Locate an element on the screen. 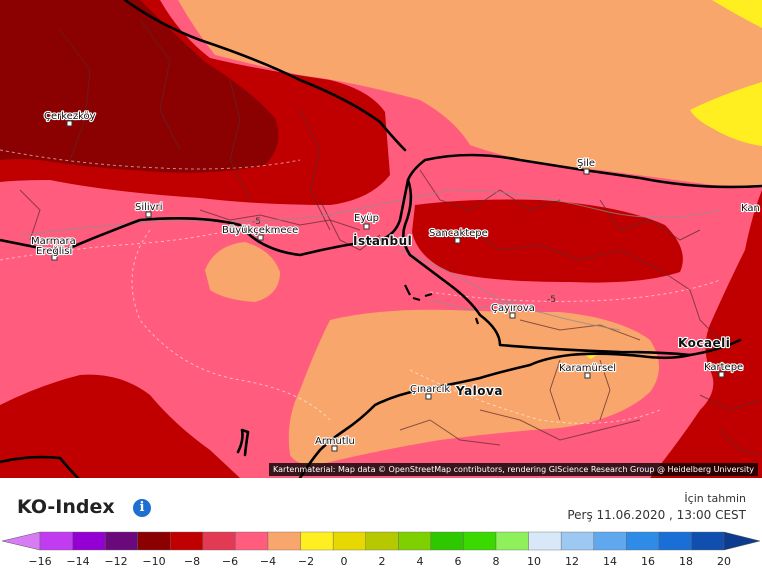 The height and width of the screenshot is (573, 762). legend-tick-label: 2 is located at coordinates (382, 561).